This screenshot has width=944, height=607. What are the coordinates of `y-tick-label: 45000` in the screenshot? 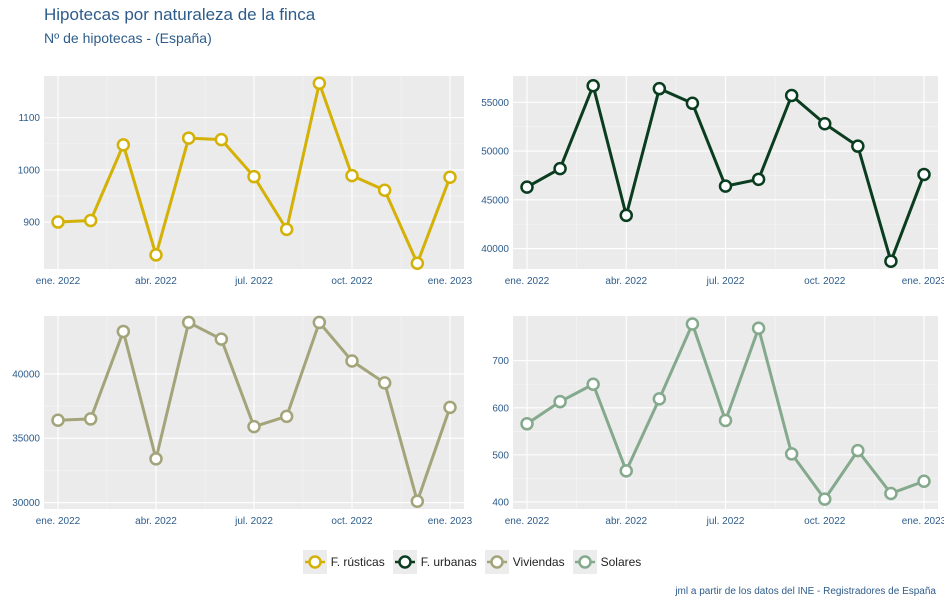 It's located at (495, 200).